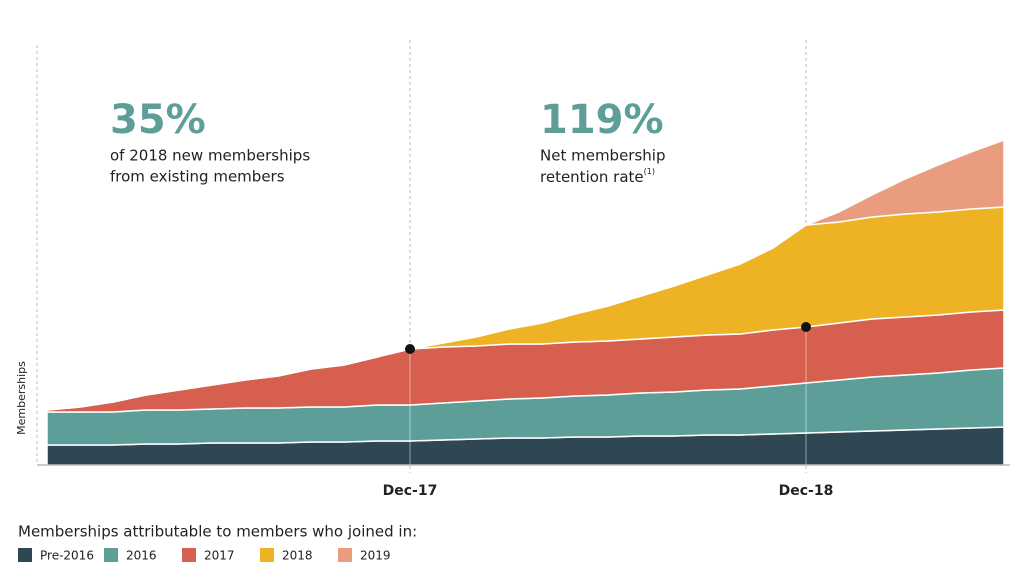  What do you see at coordinates (21, 398) in the screenshot?
I see `y-axis-label: Memberships` at bounding box center [21, 398].